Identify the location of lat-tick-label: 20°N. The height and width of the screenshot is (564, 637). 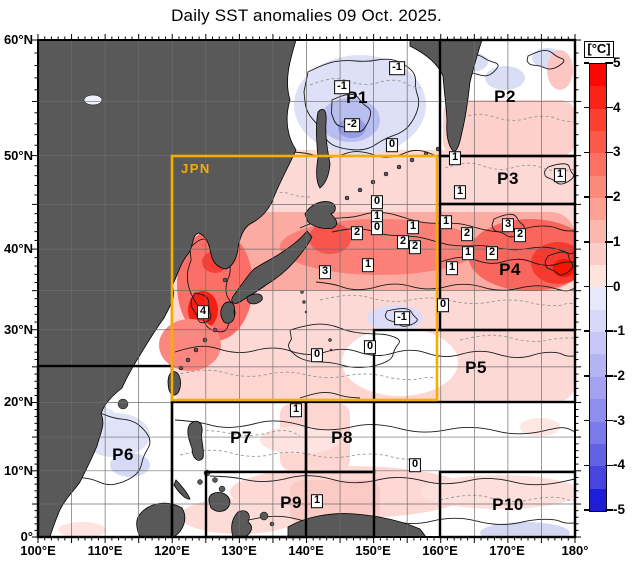
(18, 401).